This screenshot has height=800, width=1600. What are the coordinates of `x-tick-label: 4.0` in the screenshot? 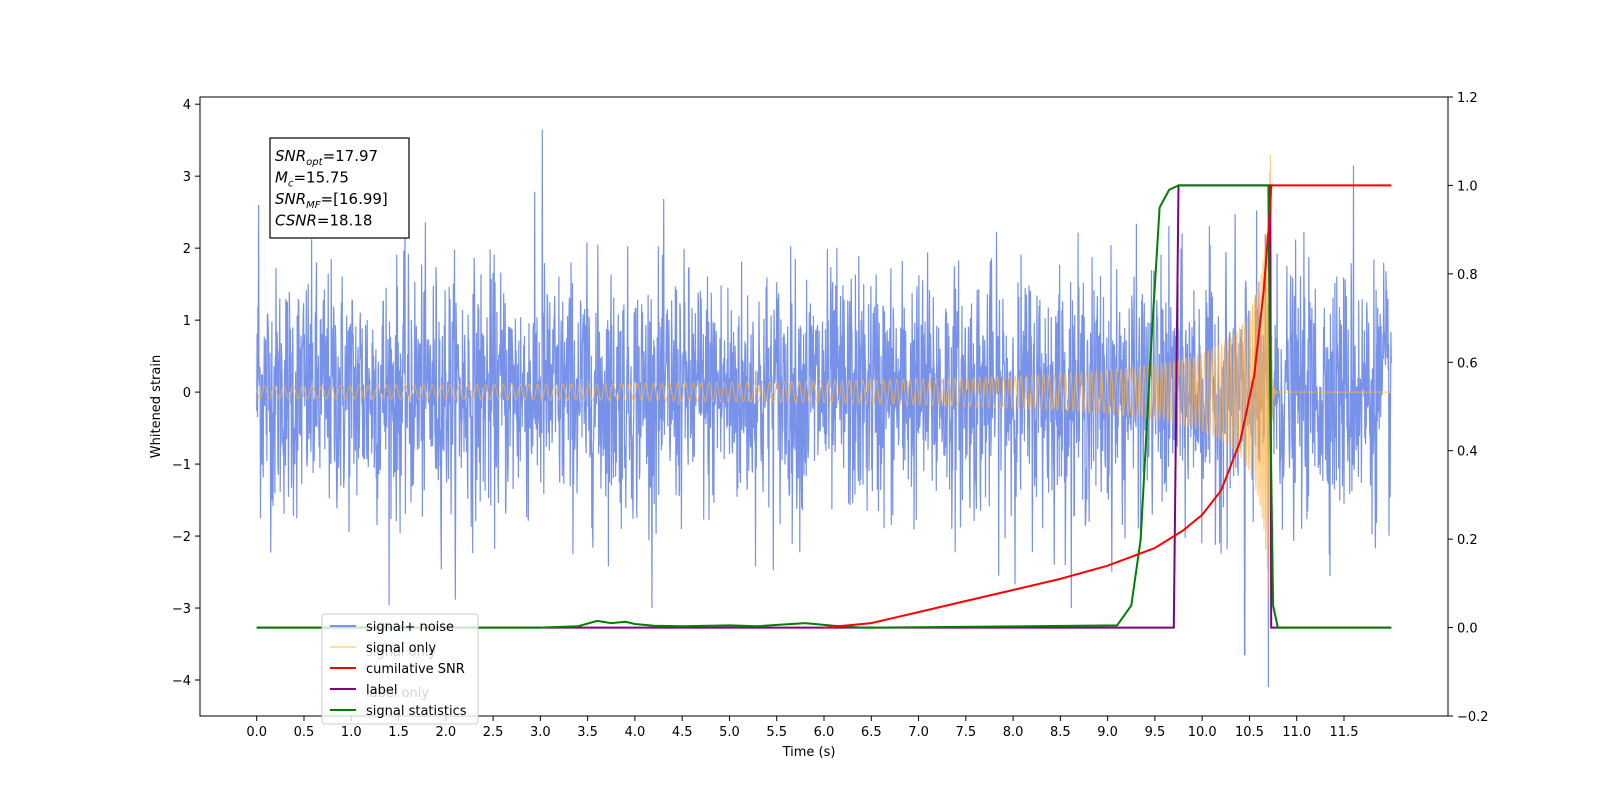 It's located at (635, 732).